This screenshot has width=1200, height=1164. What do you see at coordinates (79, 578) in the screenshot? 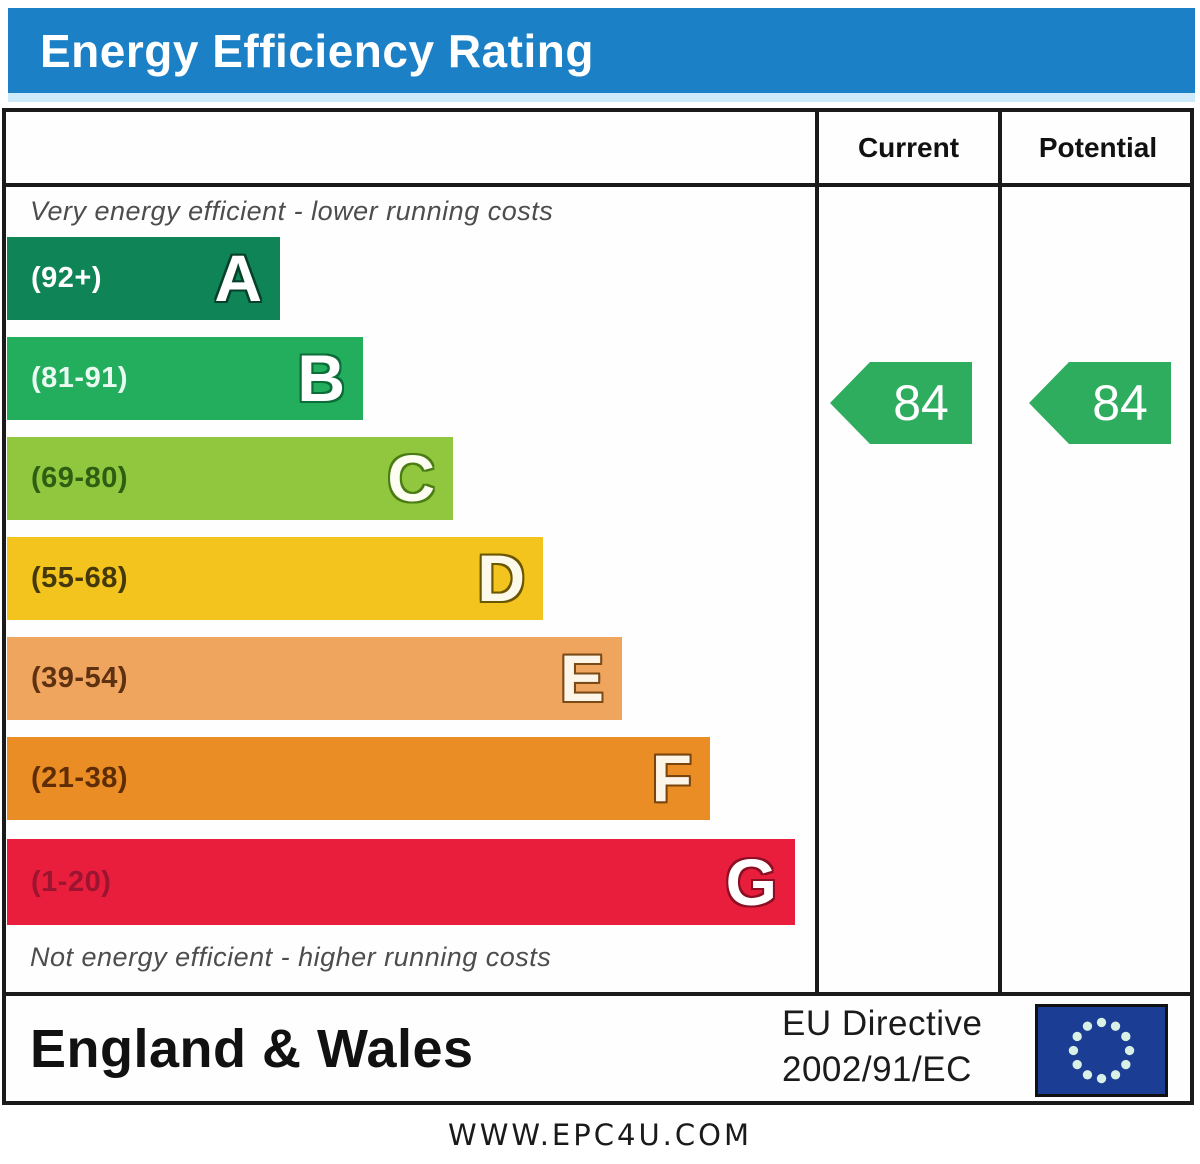
I see `band-d-range: (55-68)` at bounding box center [79, 578].